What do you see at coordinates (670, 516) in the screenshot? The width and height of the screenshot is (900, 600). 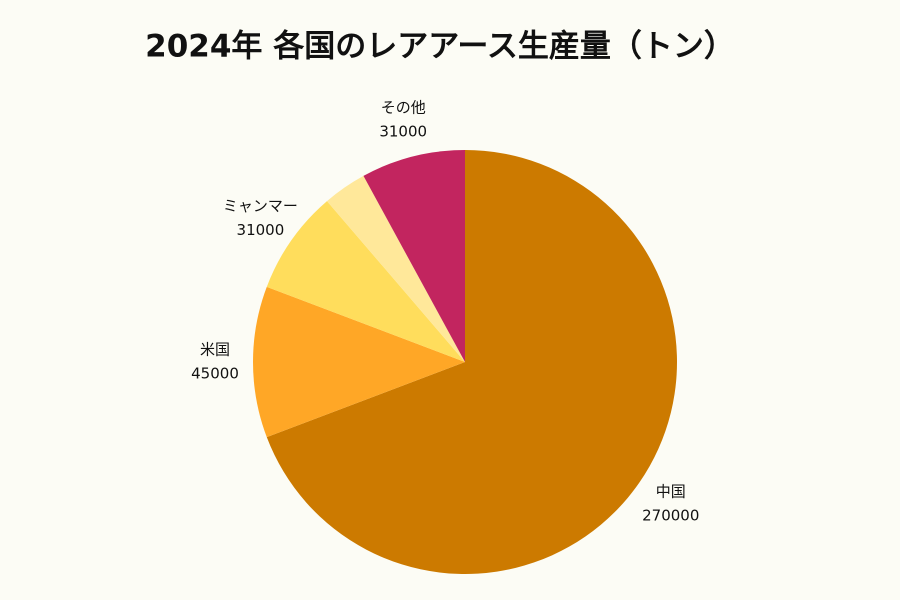 I see `slice-value: 270000` at bounding box center [670, 516].